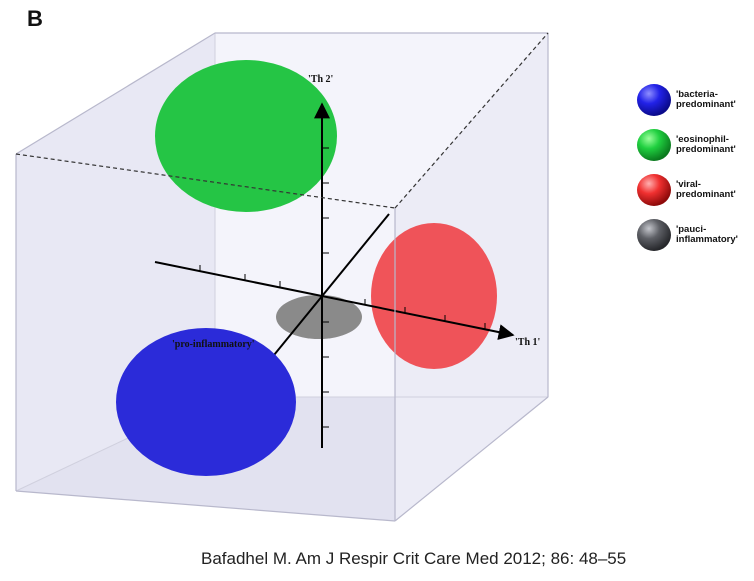  I want to click on cluster-eosinophil-predominant, so click(246, 136).